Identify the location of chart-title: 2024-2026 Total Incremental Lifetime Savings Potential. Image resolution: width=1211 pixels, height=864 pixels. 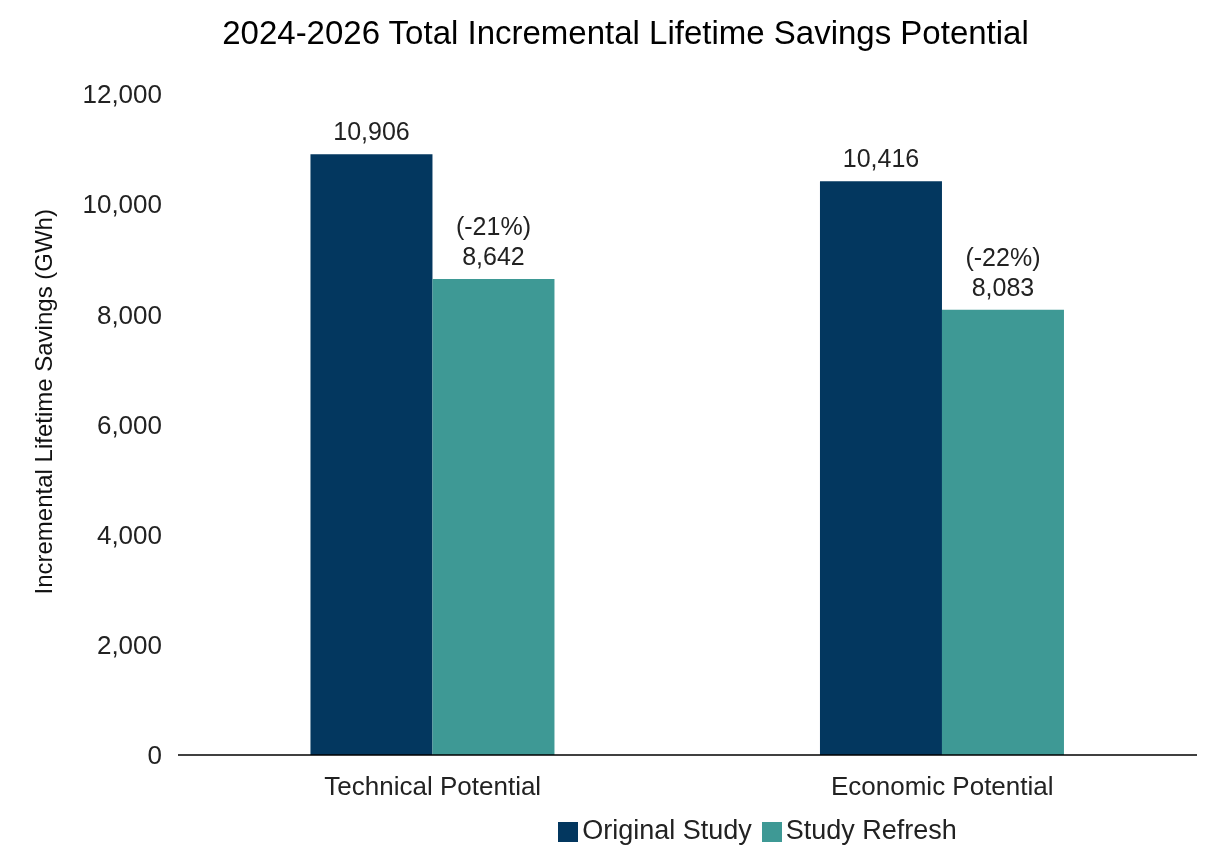
(625, 33).